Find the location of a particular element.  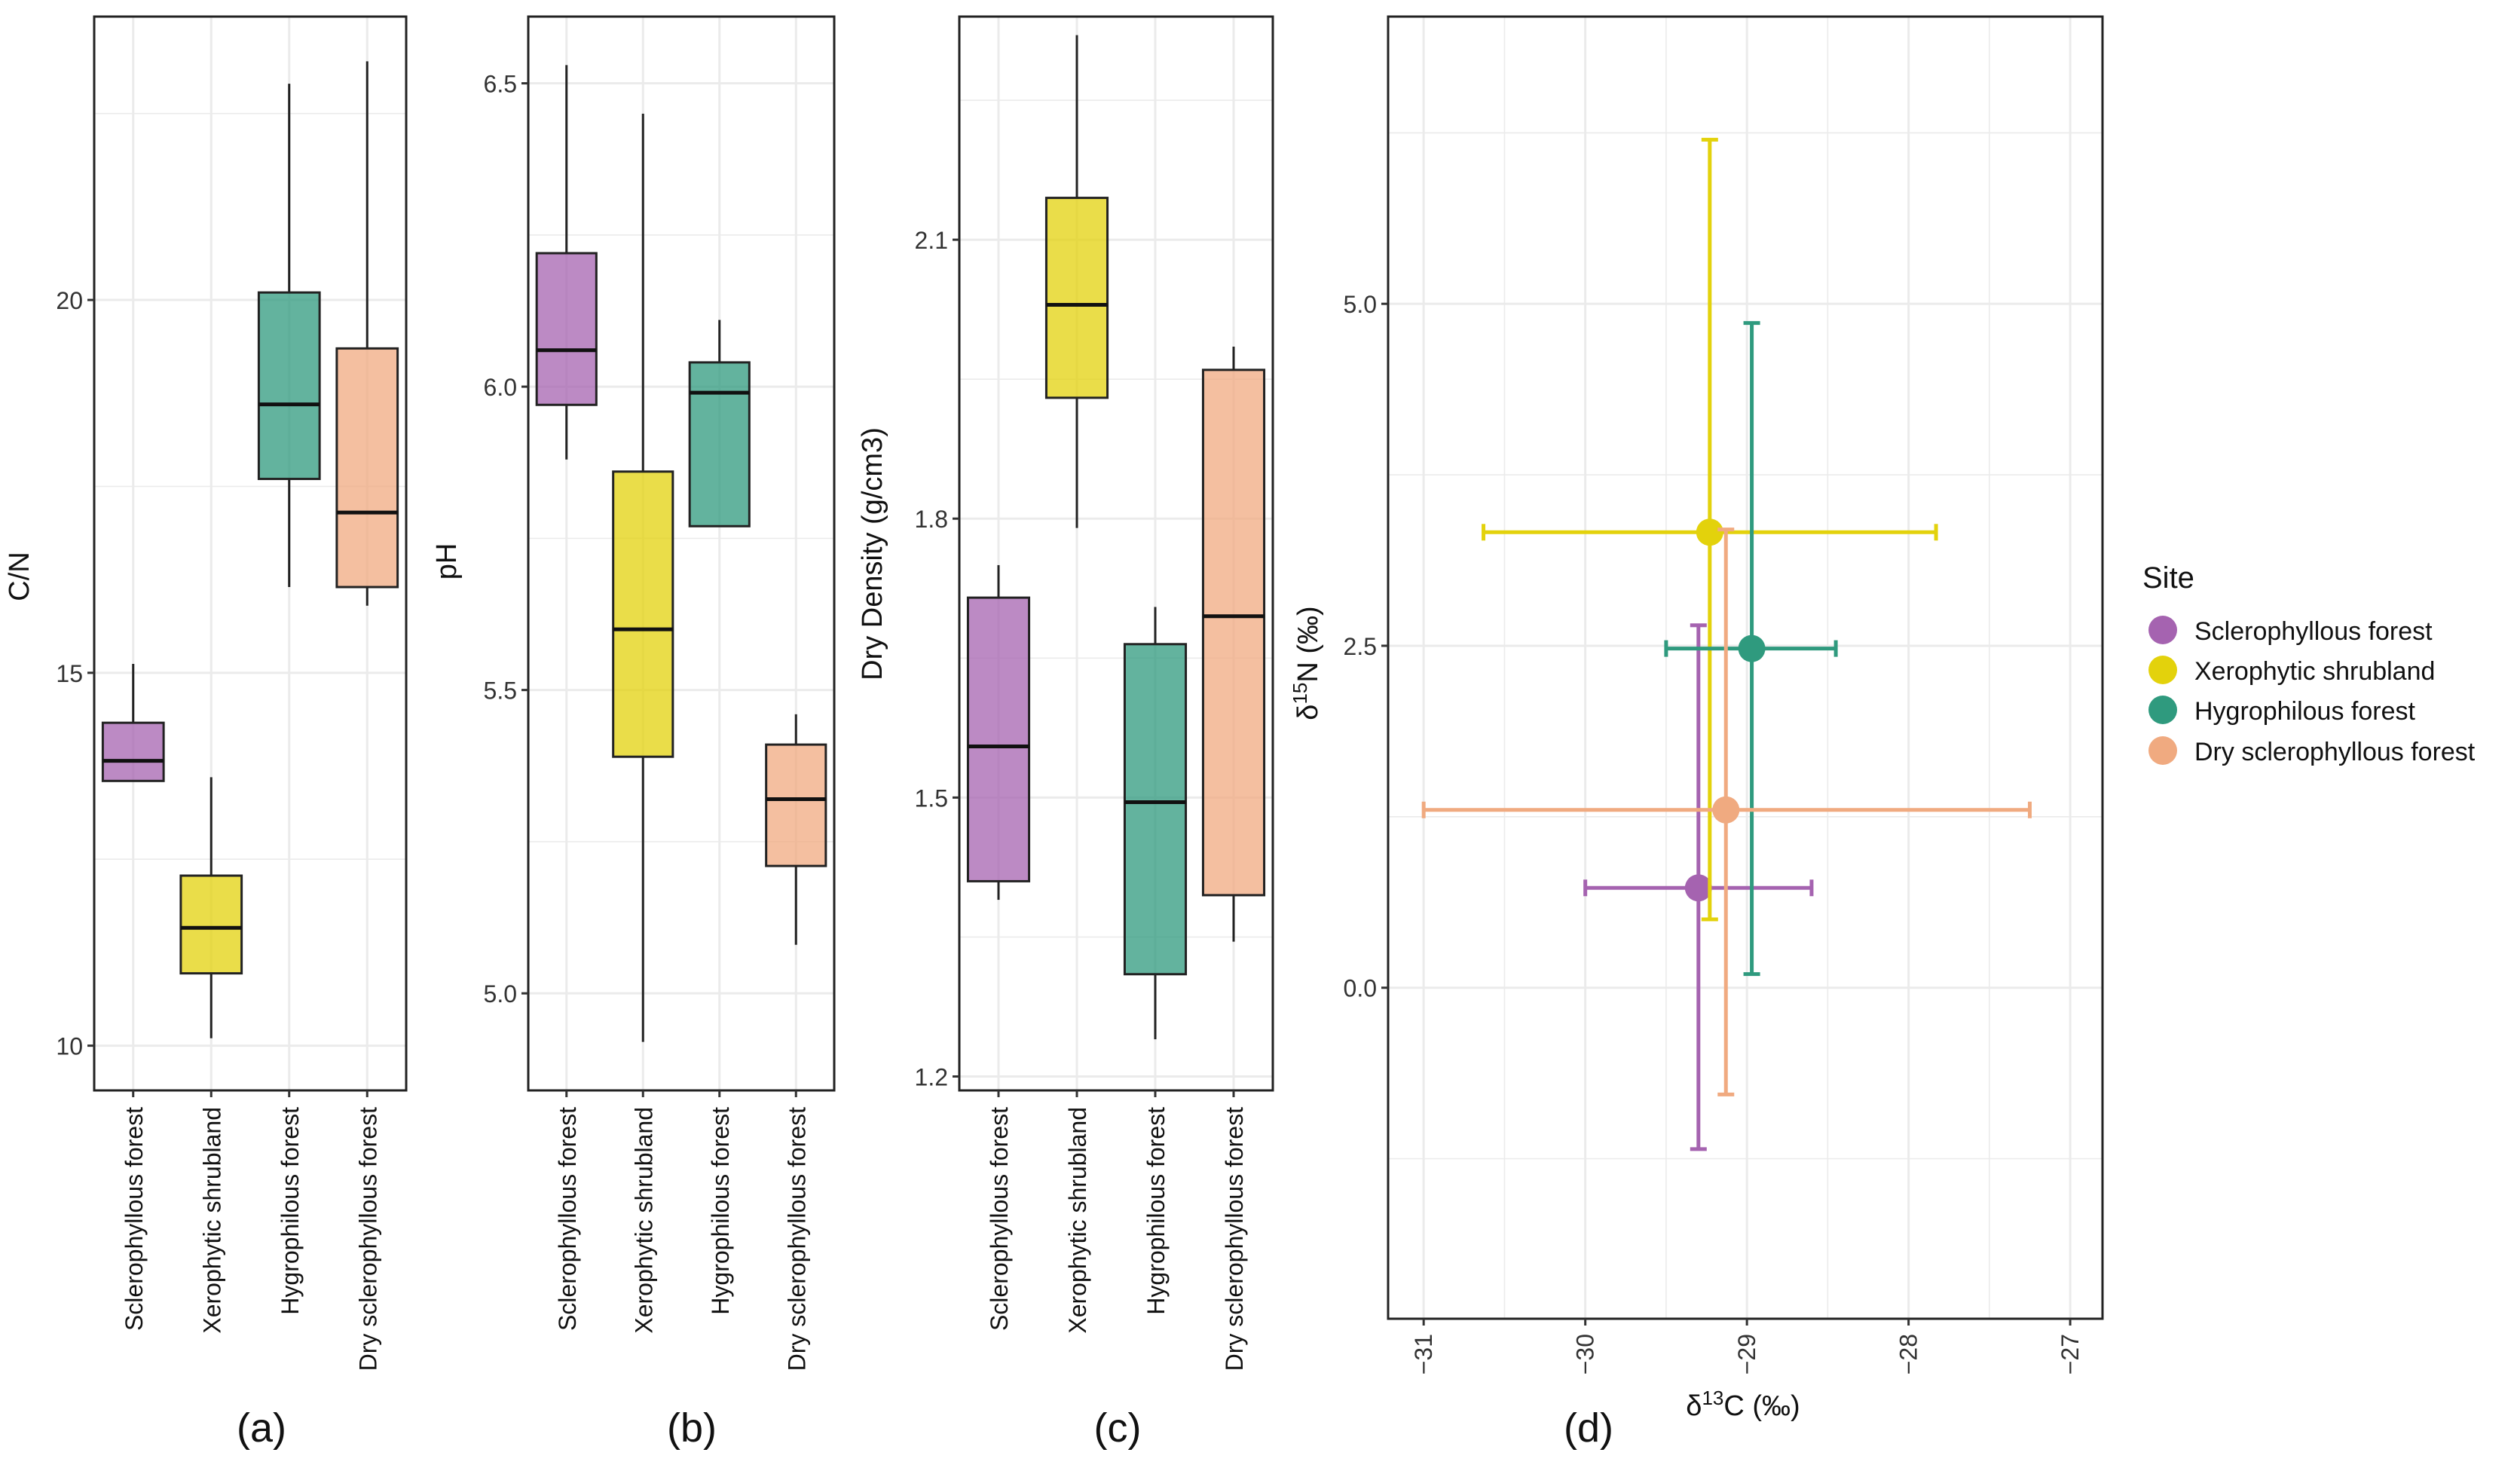

panel-d-ytick-label: 5.0 is located at coordinates (1360, 304).